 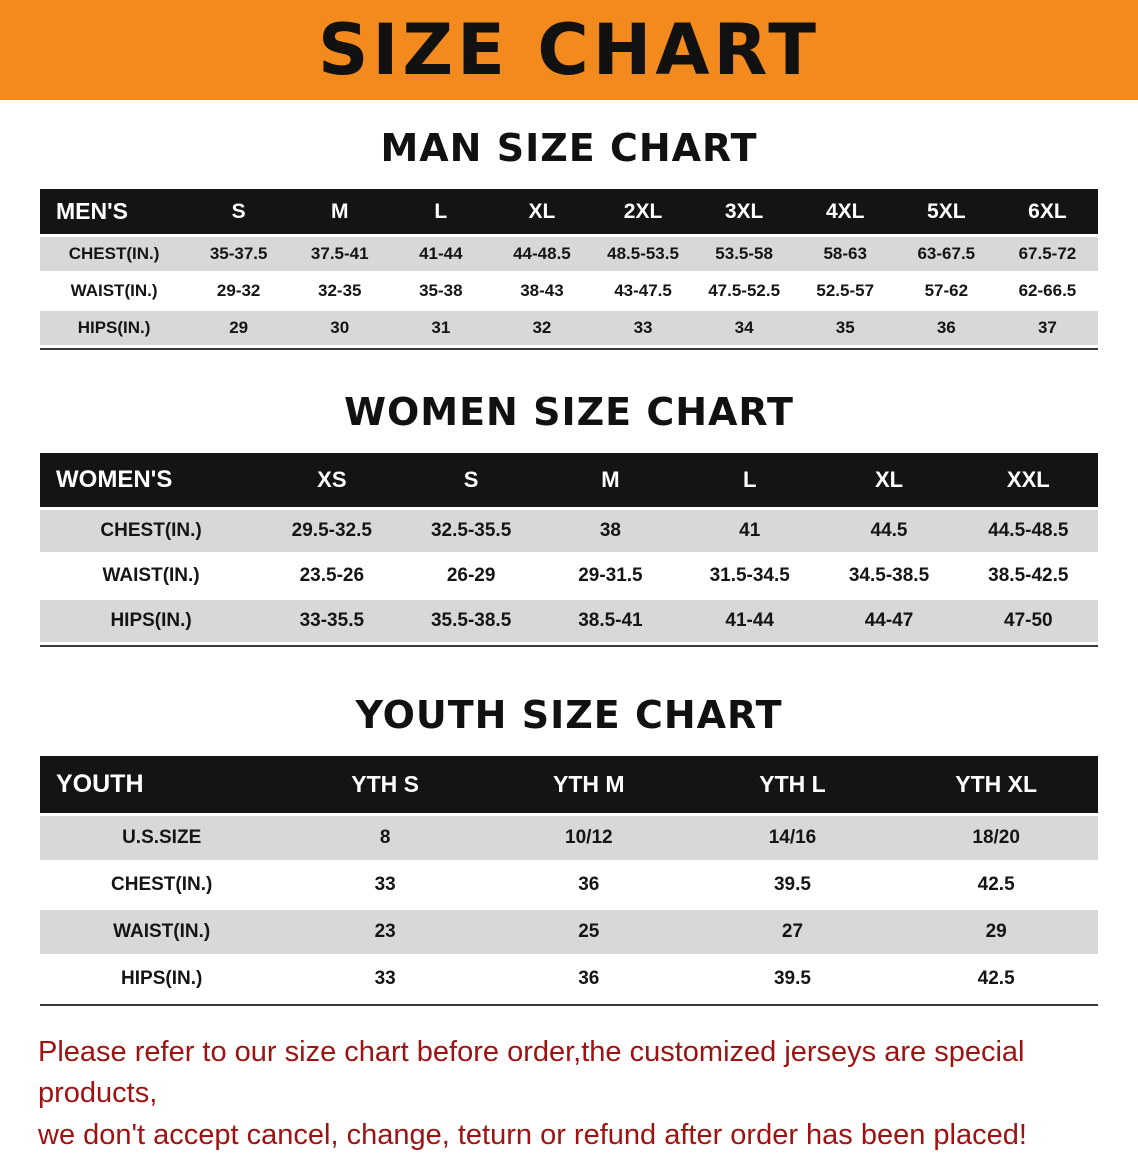 I want to click on table-header-row: YOUTH YTH S YTH M YTH L YTH XL, so click(x=569, y=784).